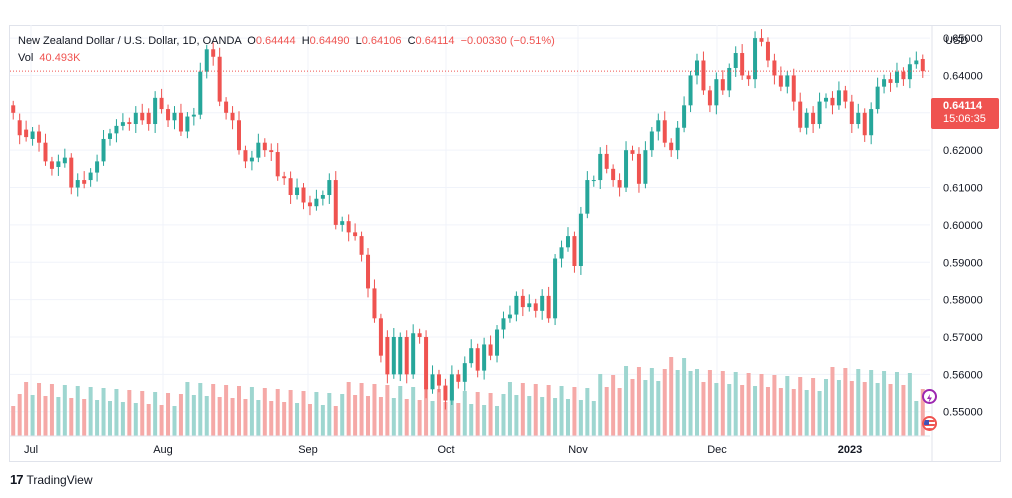 This screenshot has height=498, width=1012. What do you see at coordinates (929, 396) in the screenshot?
I see `lightning-icon` at bounding box center [929, 396].